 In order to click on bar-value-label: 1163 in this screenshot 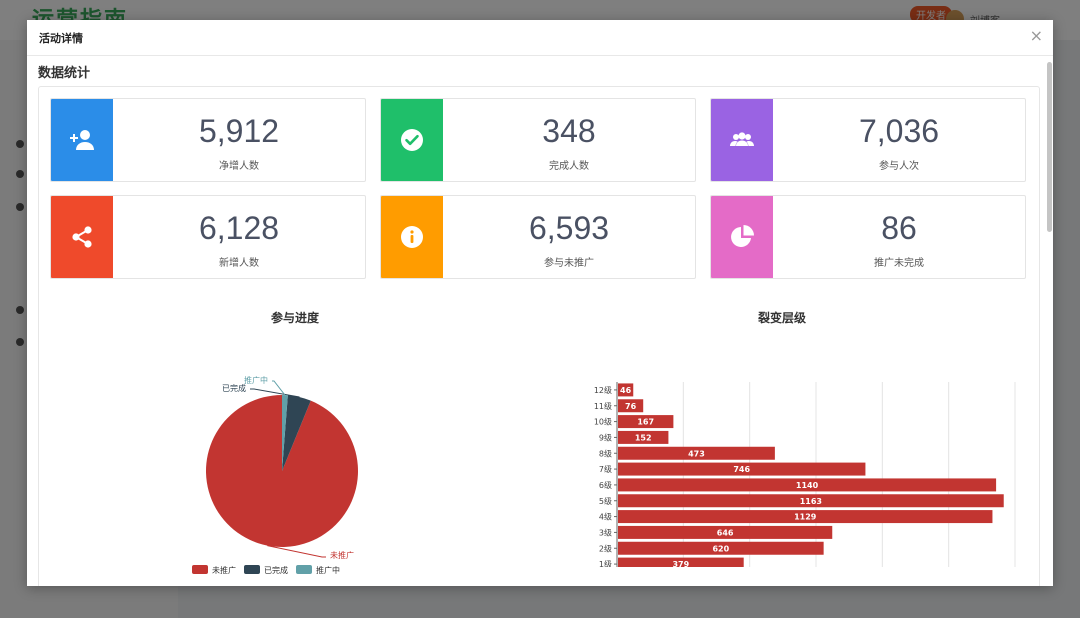, I will do `click(811, 501)`.